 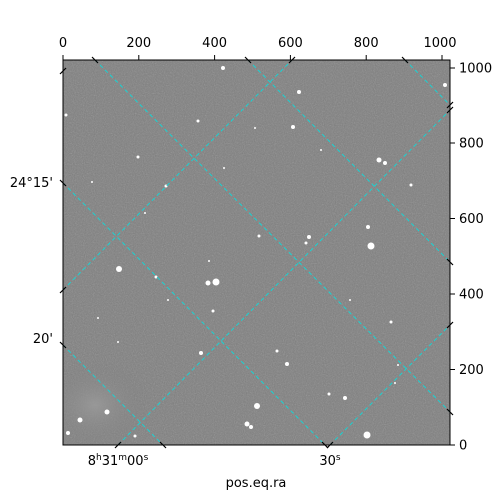 What do you see at coordinates (110, 461) in the screenshot?
I see `ra-minutes: 31` at bounding box center [110, 461].